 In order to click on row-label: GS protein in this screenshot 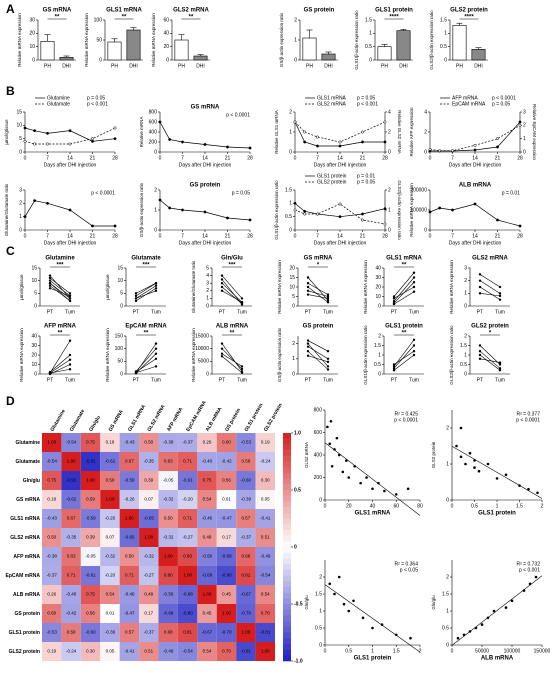, I will do `click(27, 614)`.